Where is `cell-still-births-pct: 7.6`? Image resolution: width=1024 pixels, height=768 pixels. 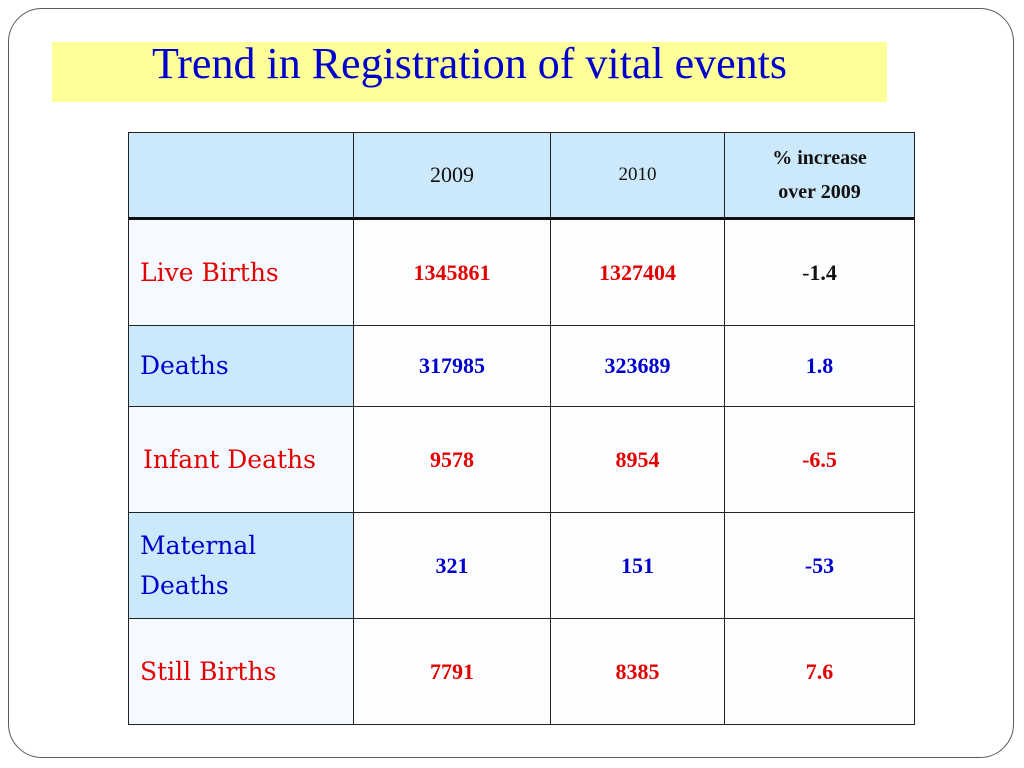
cell-still-births-pct: 7.6 is located at coordinates (819, 671).